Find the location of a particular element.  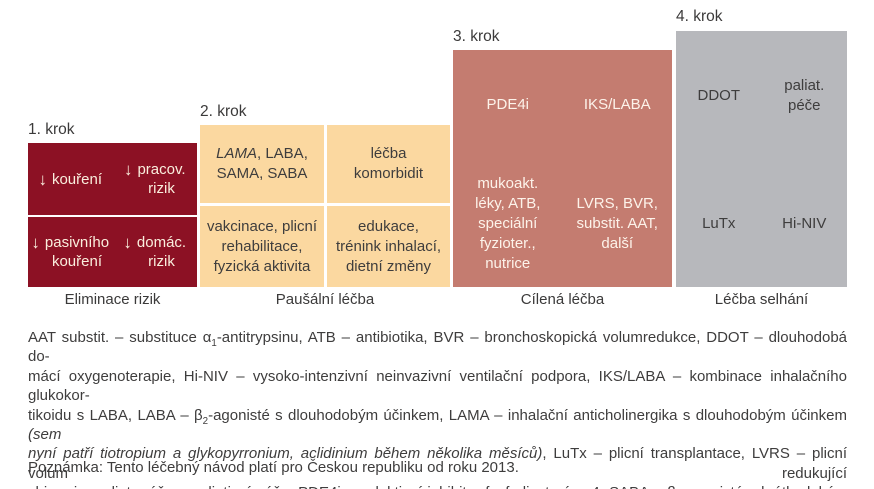

step-4-block: DDOT paliat. péče LuTx Hi-NIV is located at coordinates (761, 159).